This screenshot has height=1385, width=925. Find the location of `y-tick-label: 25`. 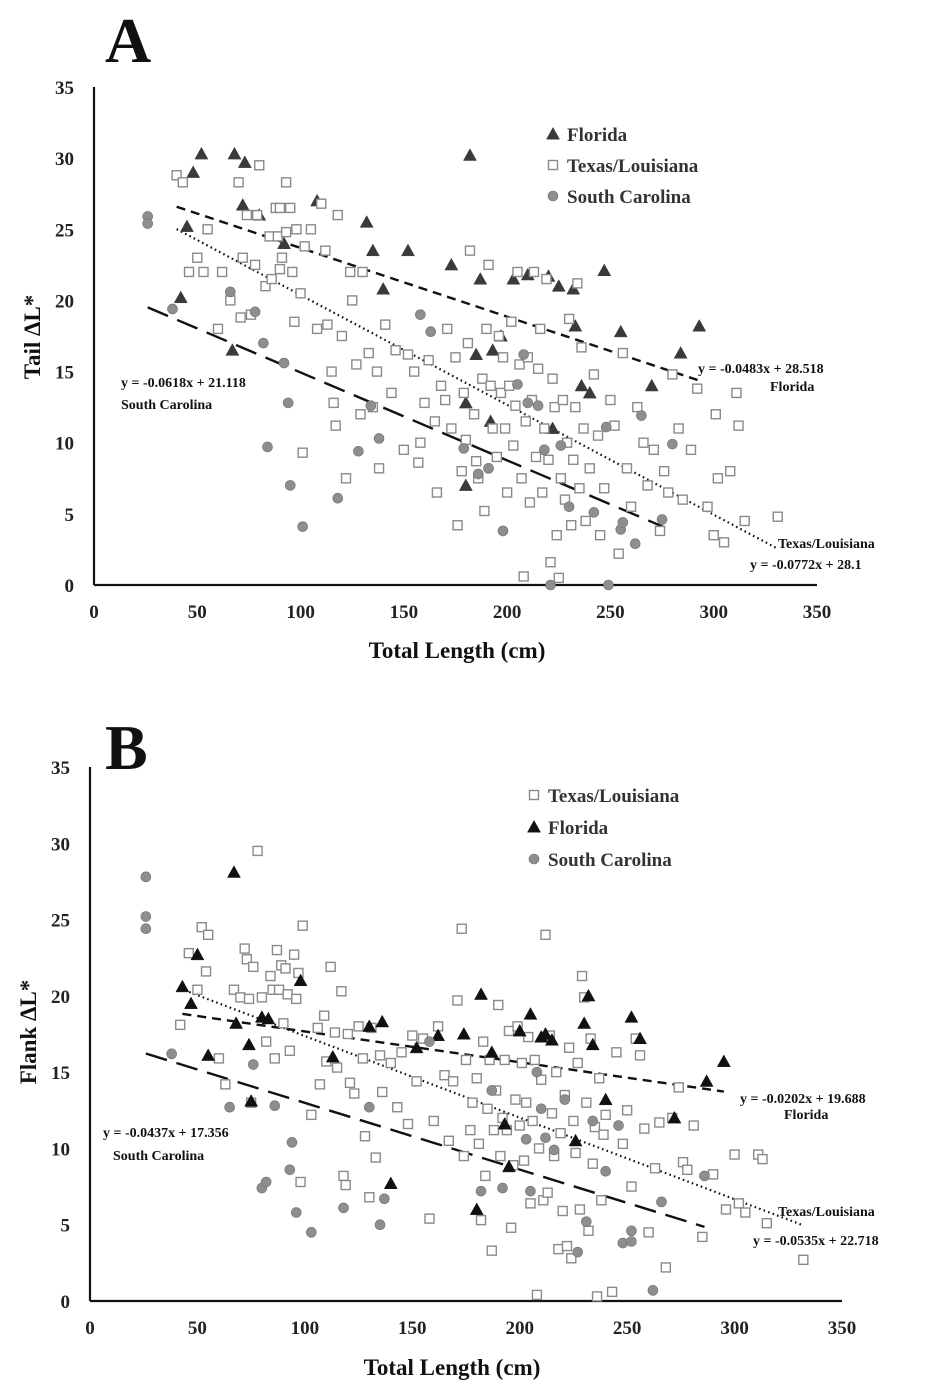

y-tick-label: 25 is located at coordinates (64, 230).